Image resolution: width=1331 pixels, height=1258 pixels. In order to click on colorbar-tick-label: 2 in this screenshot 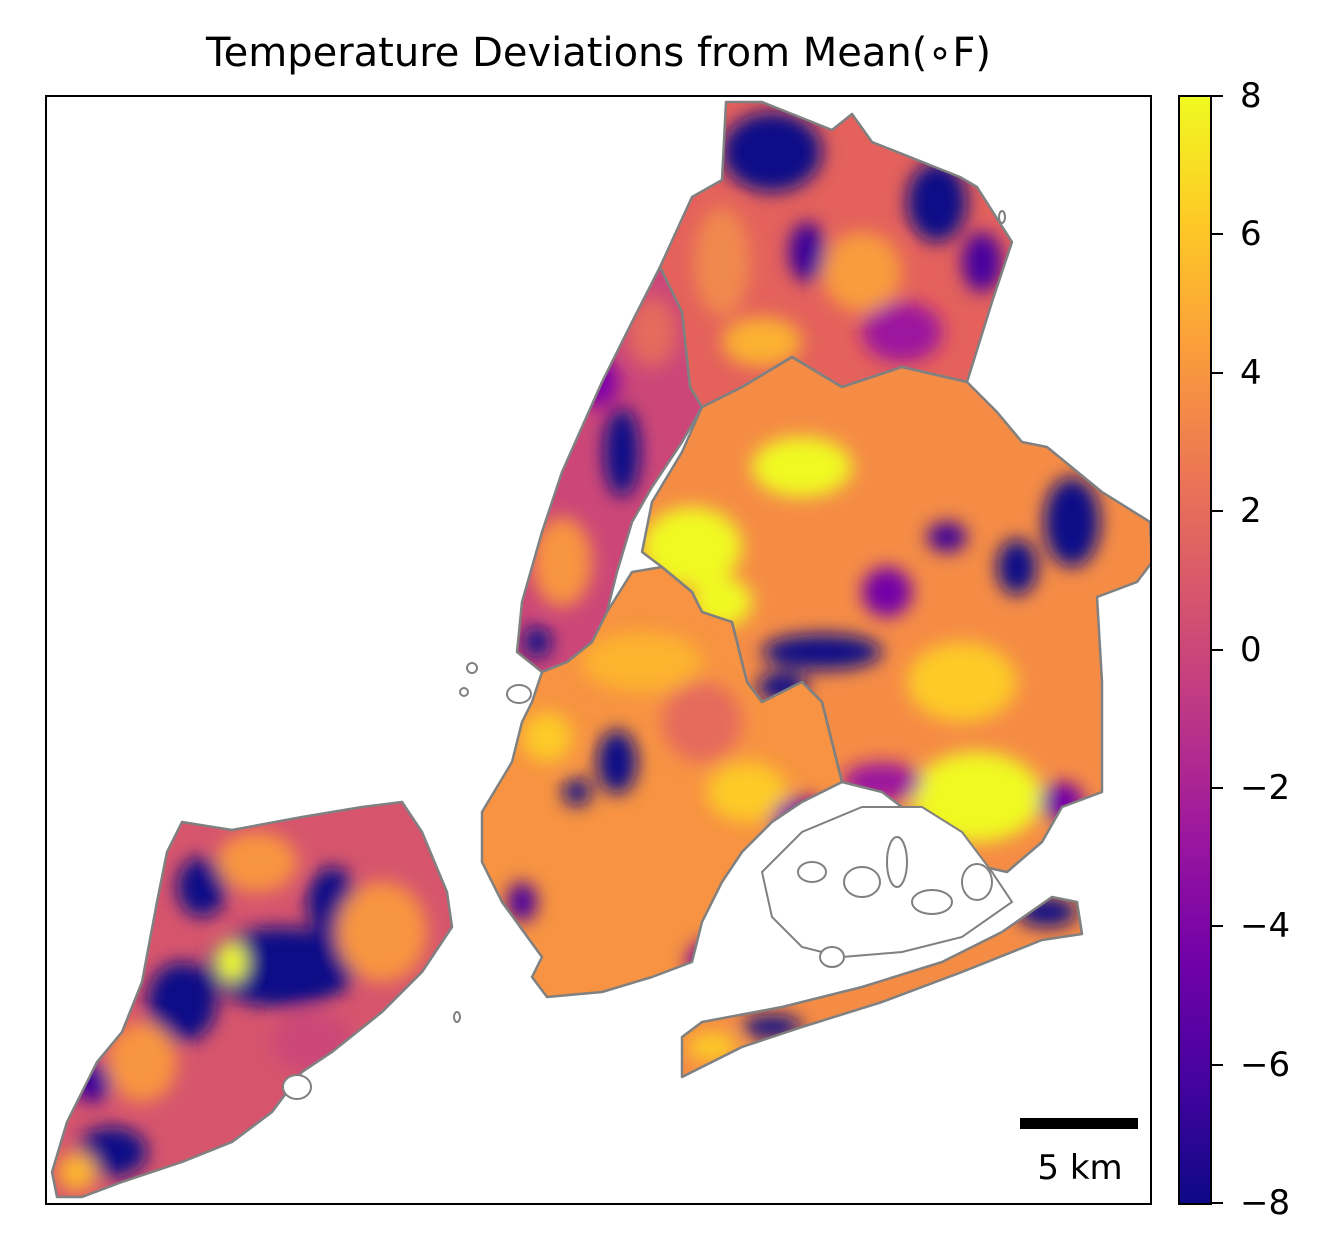, I will do `click(1251, 511)`.